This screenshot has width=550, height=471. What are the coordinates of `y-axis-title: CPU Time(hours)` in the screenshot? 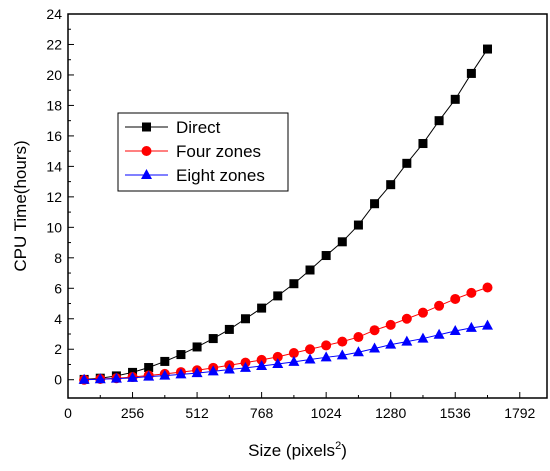 It's located at (20, 205).